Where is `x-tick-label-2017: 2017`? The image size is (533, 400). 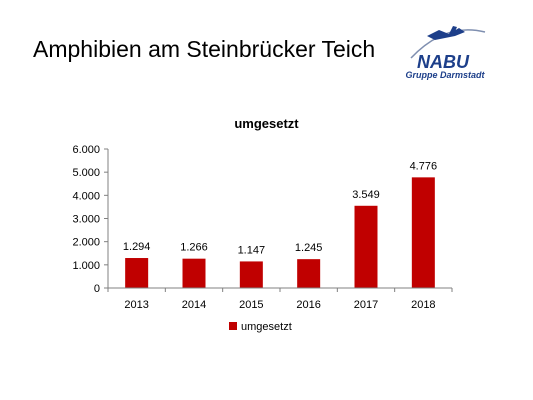 x-tick-label-2017: 2017 is located at coordinates (366, 305).